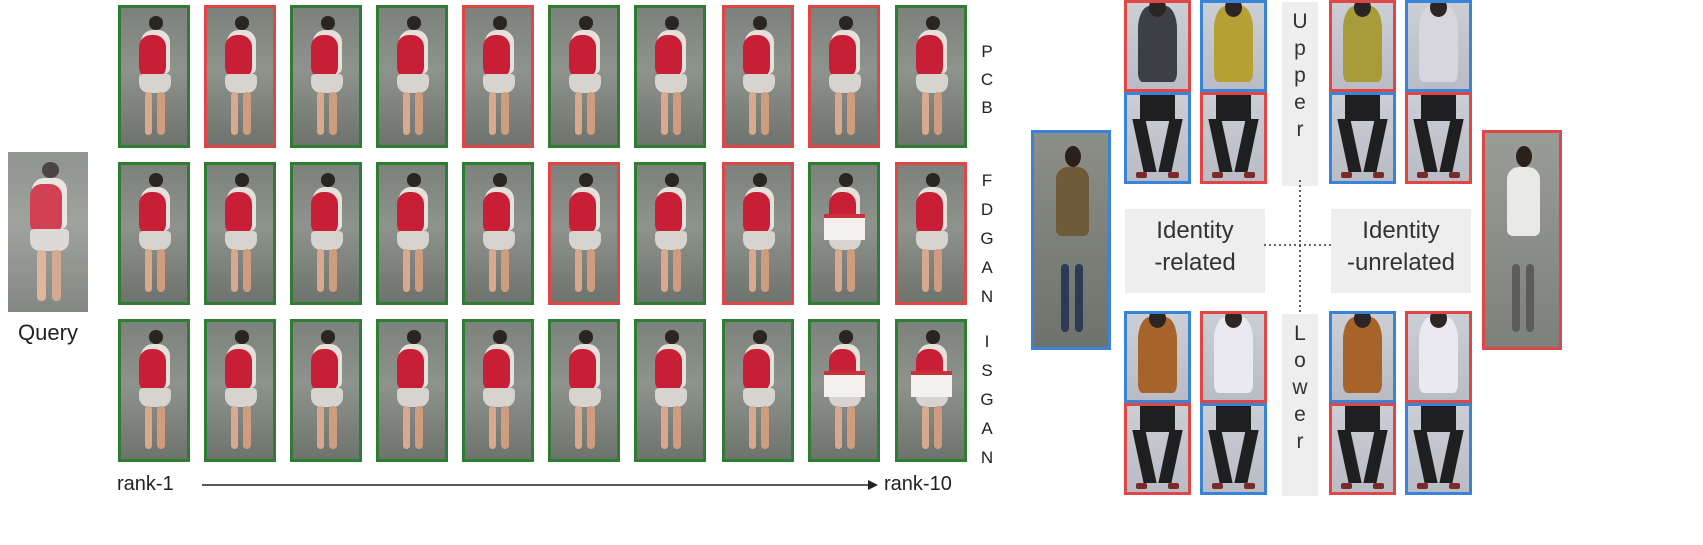 This screenshot has width=1703, height=545. Describe the element at coordinates (48, 232) in the screenshot. I see `query-image` at that location.